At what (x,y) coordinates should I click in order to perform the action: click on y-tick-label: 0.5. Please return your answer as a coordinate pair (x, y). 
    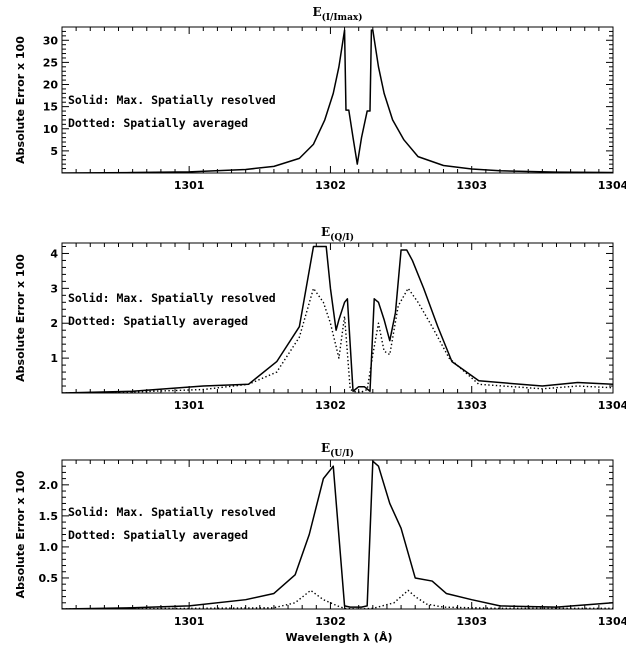
    Looking at the image, I should click on (49, 578).